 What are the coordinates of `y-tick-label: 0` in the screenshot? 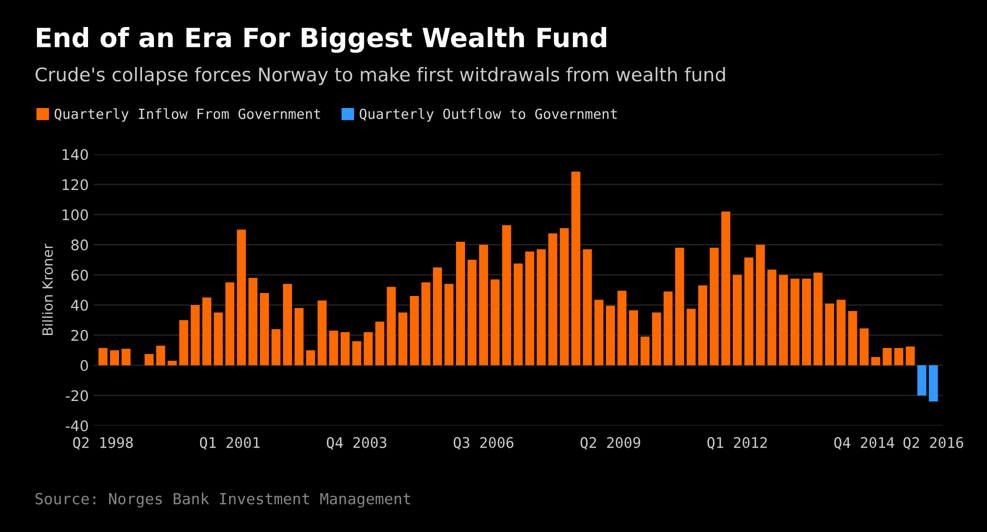 It's located at (84, 366).